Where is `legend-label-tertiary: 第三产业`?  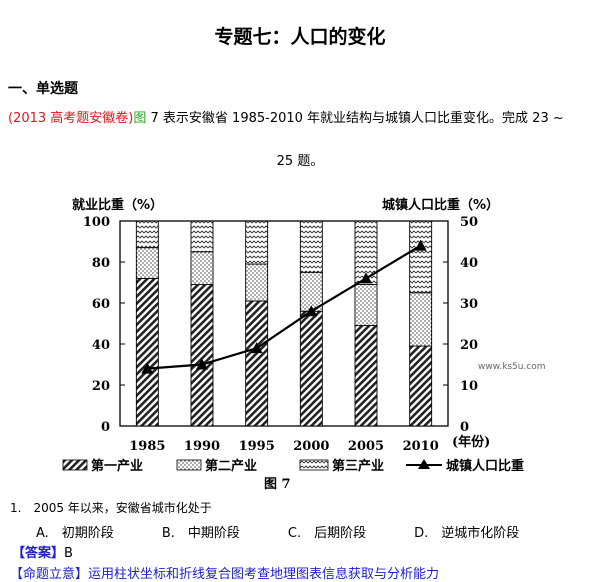 legend-label-tertiary: 第三产业 is located at coordinates (358, 466).